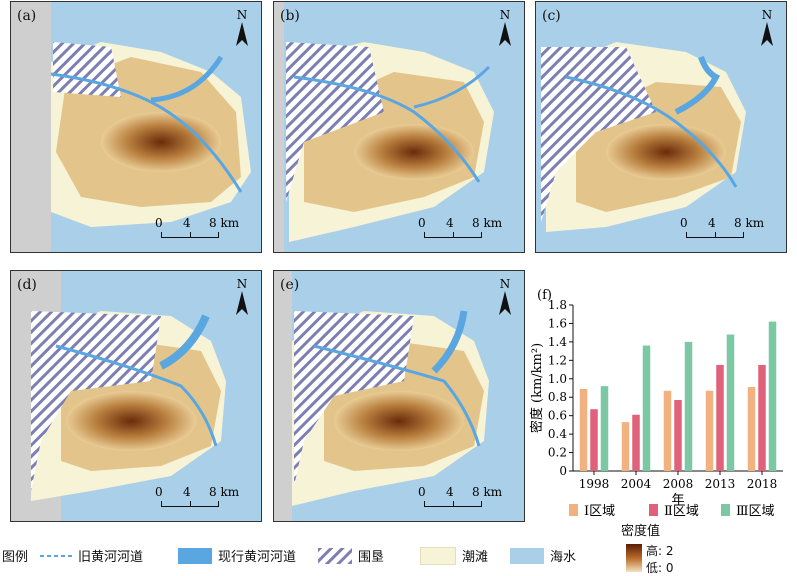  Describe the element at coordinates (636, 484) in the screenshot. I see `x-tick-label: 2004` at that location.